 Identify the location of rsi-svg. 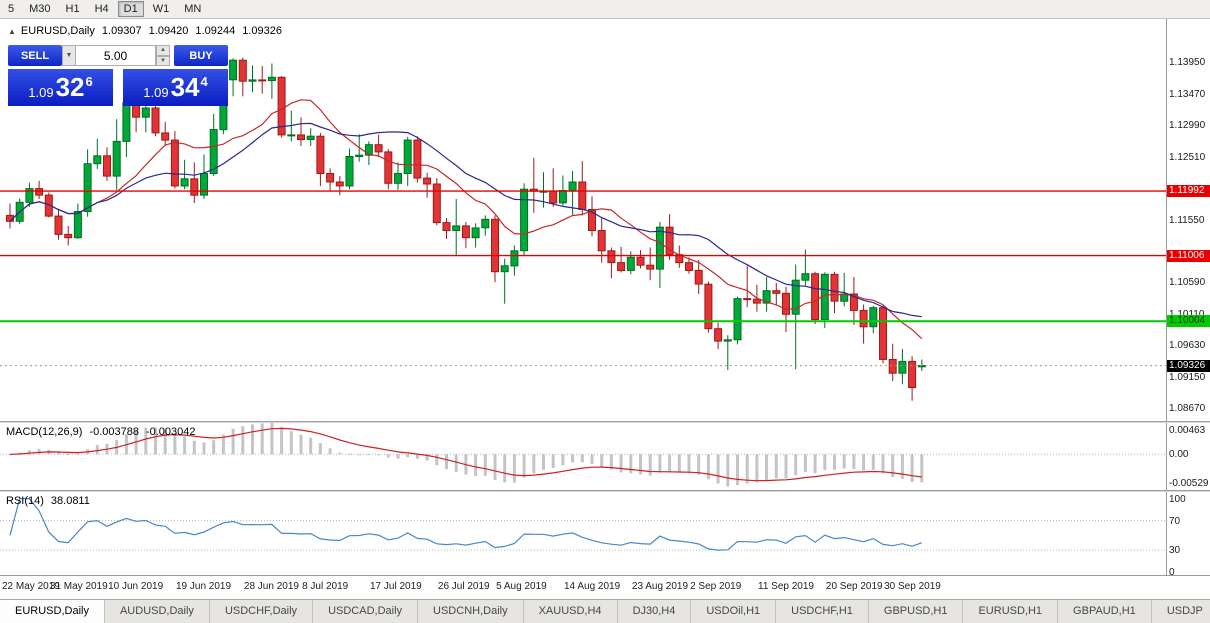
(583, 524).